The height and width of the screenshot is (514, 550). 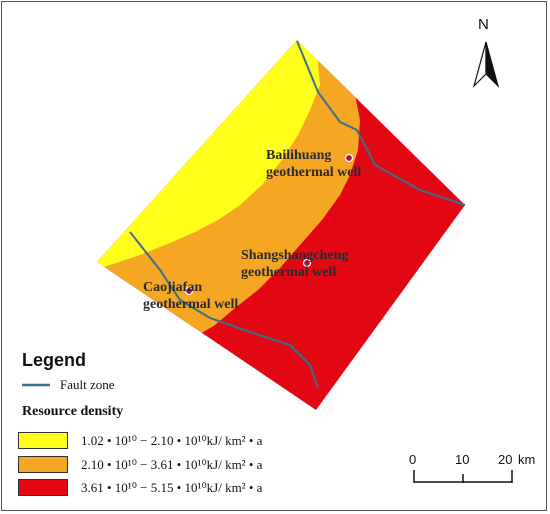 I want to click on legend-class-label: 1.02 • 10¹⁰ − 2.10 • 10¹⁰kJ/ km² • a, so click(x=172, y=440).